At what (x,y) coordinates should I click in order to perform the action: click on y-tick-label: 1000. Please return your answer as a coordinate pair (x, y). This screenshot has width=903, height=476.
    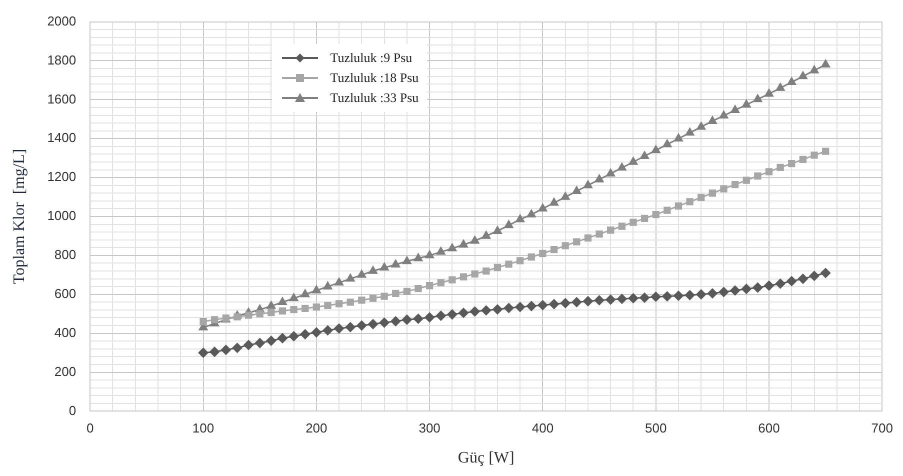
    Looking at the image, I should click on (61, 216).